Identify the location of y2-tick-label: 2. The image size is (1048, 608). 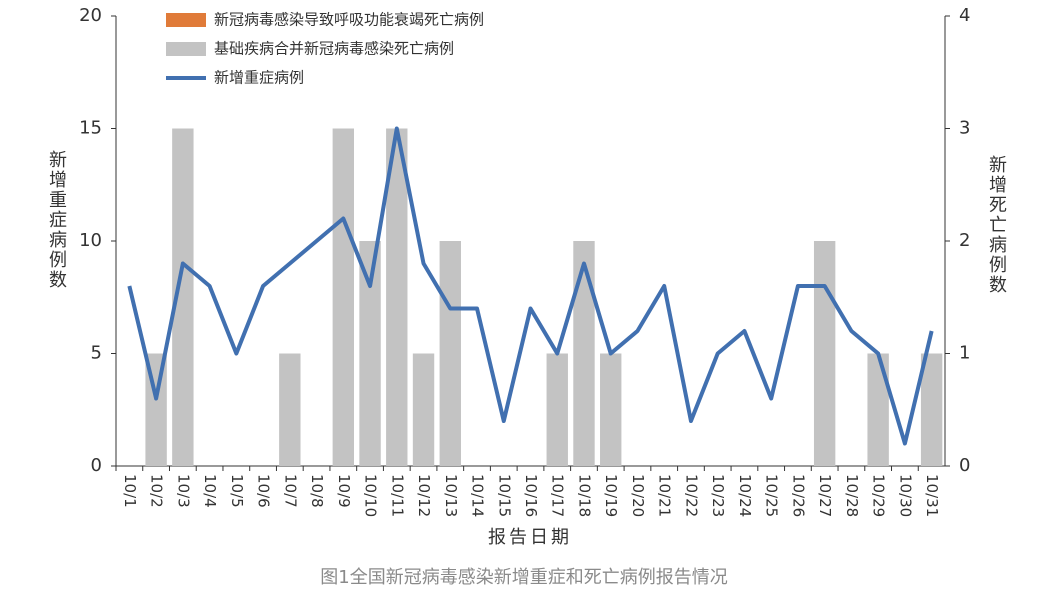
(964, 240).